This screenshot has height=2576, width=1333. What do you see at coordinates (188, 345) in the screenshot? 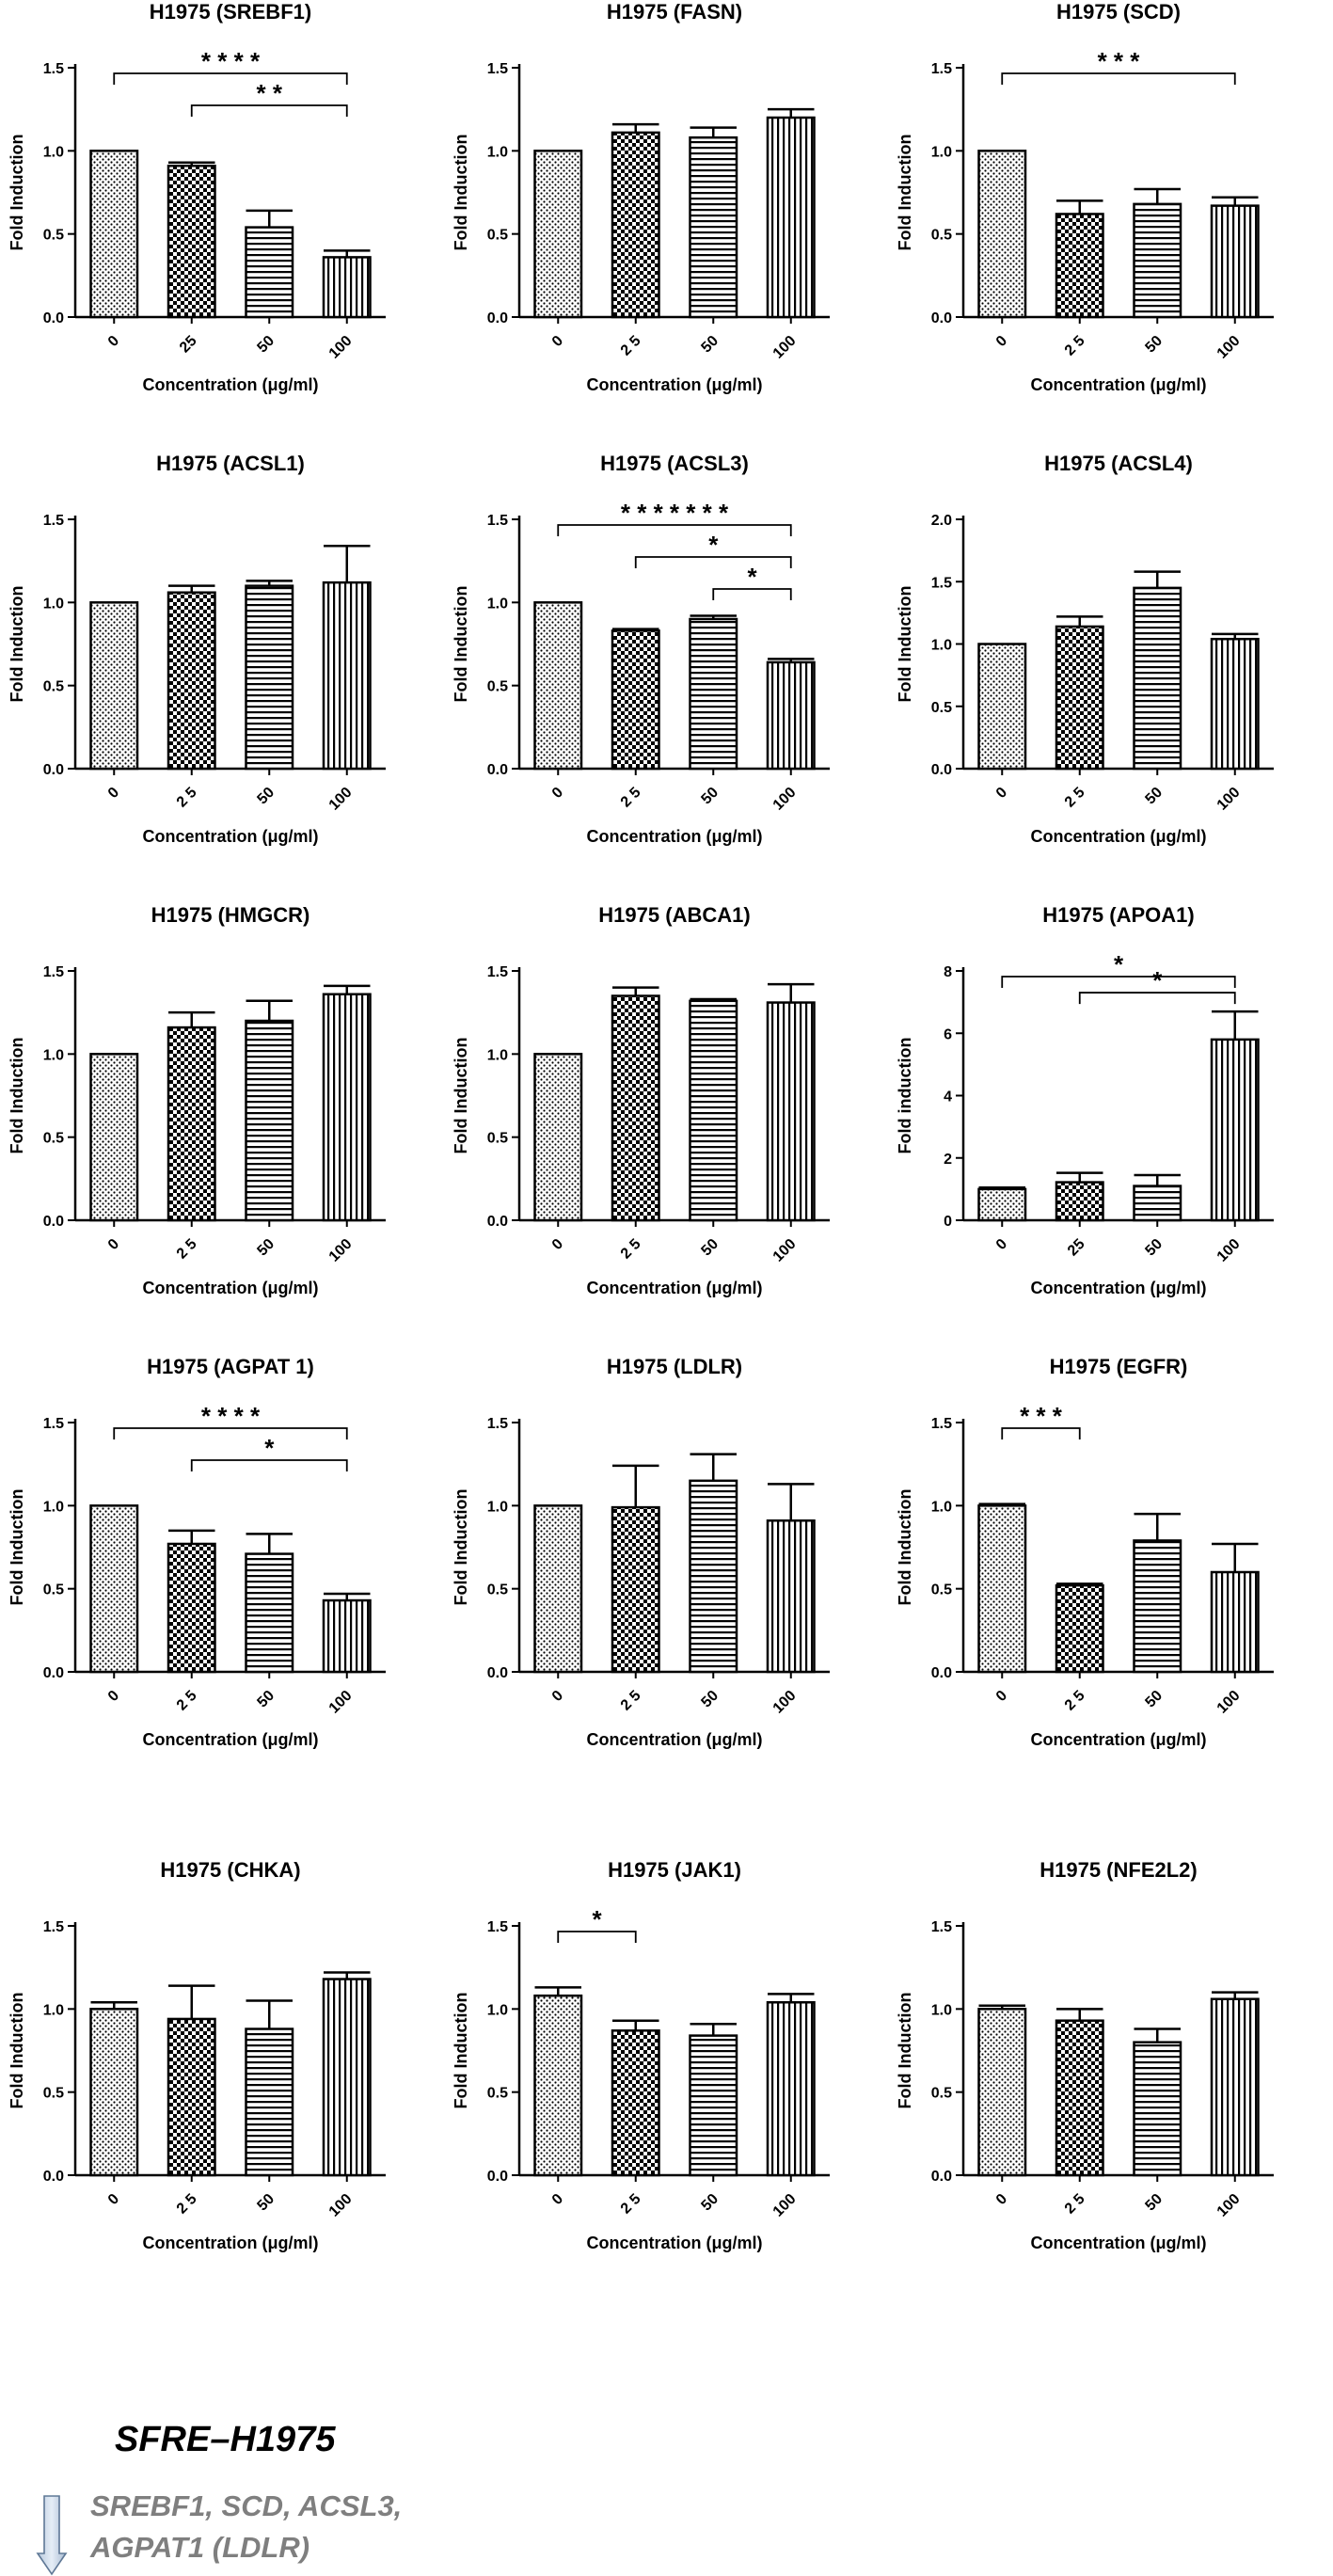
I see `x-tick-label: 25` at bounding box center [188, 345].